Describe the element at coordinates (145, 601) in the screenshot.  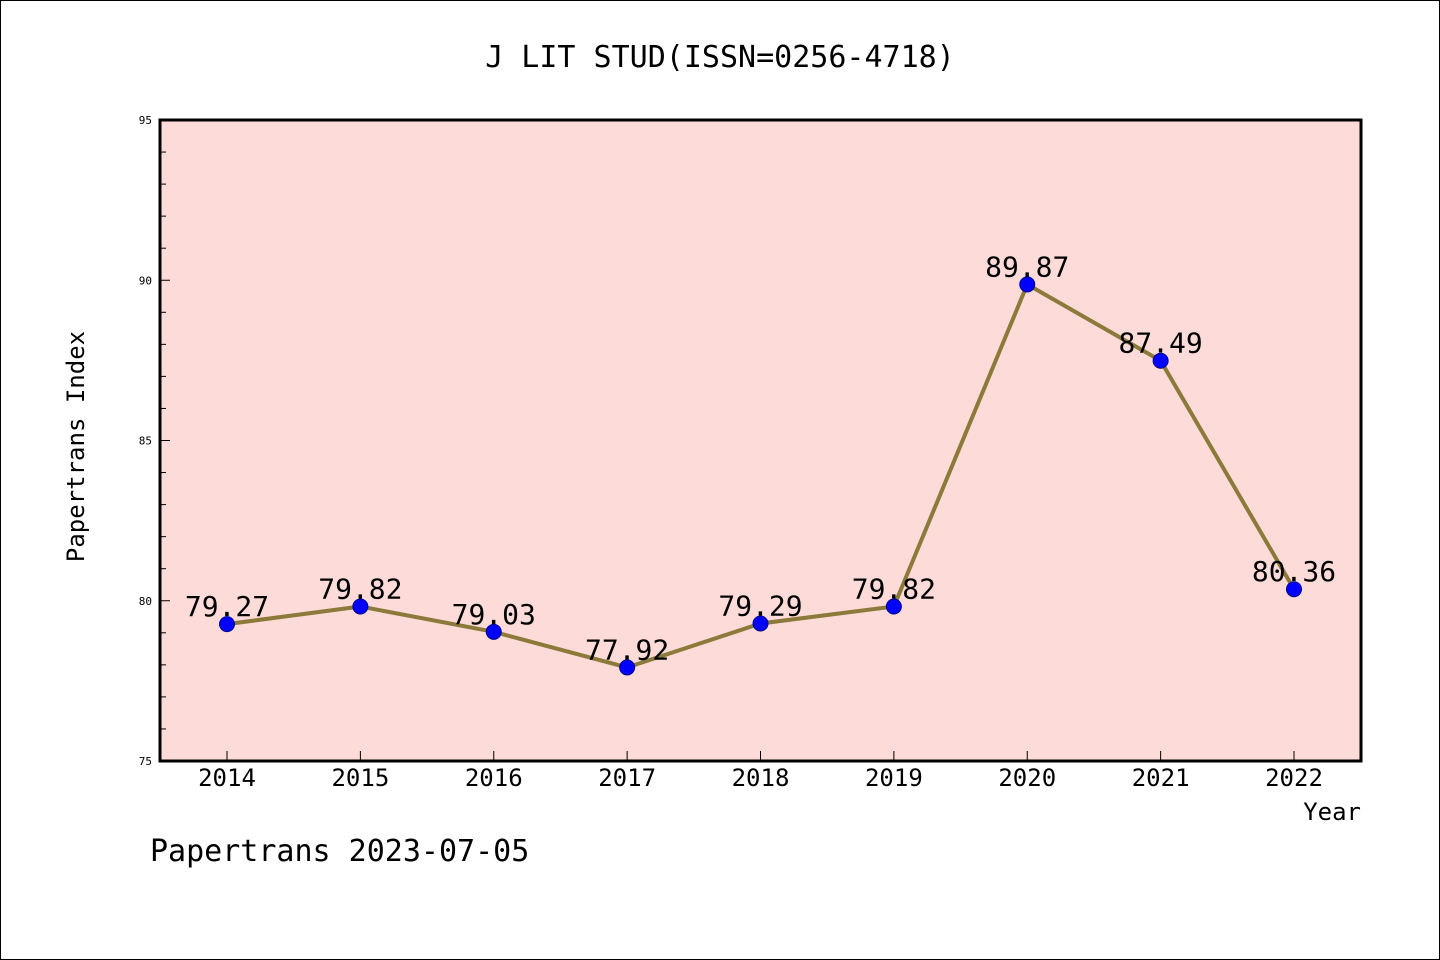
I see `y-tick-label: 80` at that location.